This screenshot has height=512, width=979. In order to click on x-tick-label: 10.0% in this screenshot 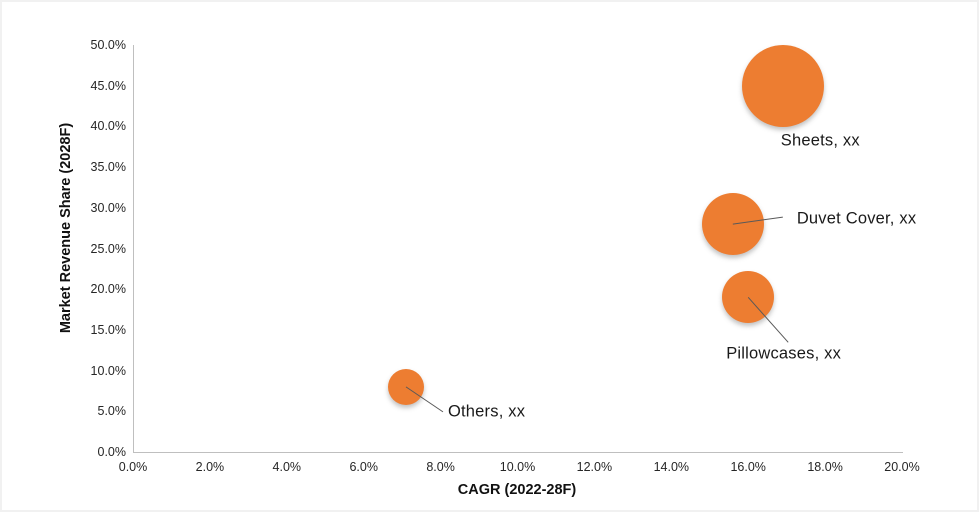, I will do `click(517, 467)`.